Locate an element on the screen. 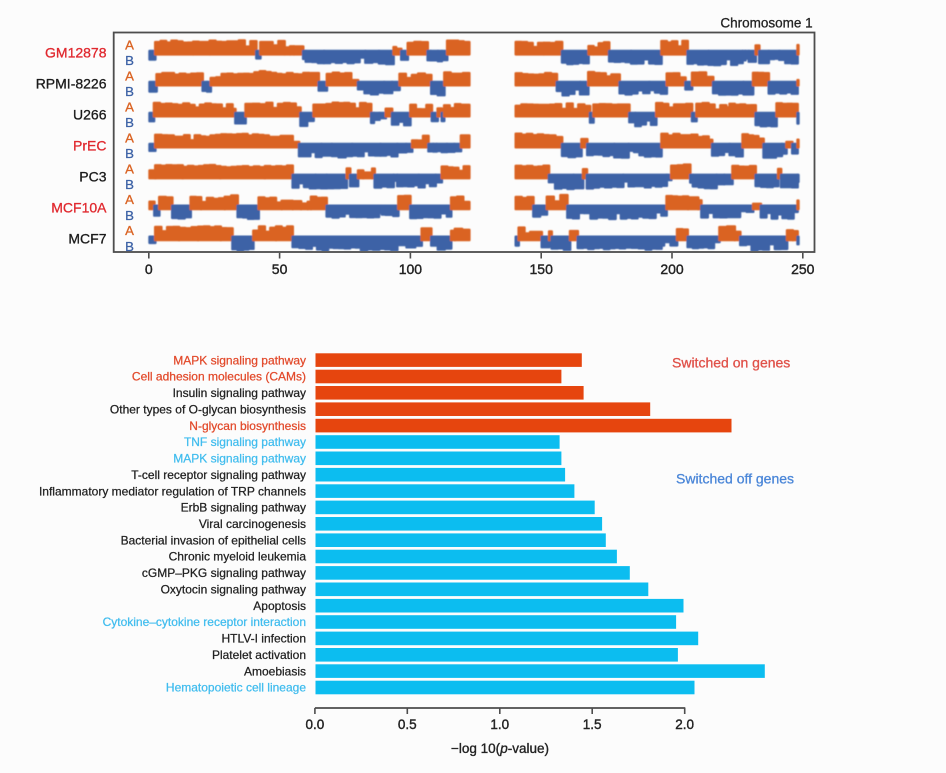 The width and height of the screenshot is (946, 773). svg-text: ErbB signaling pathway is located at coordinates (243, 508).